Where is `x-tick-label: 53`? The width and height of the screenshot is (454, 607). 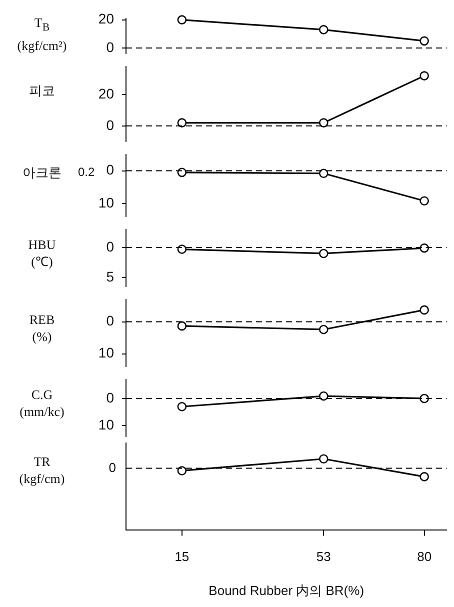 x-tick-label: 53 is located at coordinates (323, 556).